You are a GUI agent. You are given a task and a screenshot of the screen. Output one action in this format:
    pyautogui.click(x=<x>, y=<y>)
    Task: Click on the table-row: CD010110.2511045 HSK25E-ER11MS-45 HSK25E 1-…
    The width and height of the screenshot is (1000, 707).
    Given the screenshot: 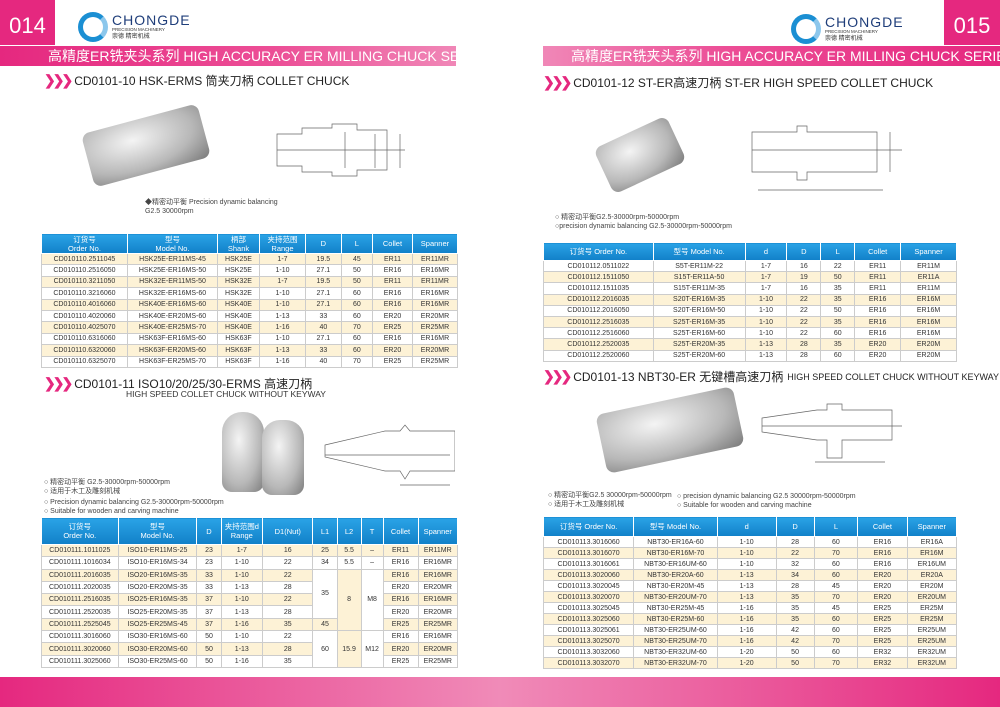 What is the action you would take?
    pyautogui.click(x=250, y=259)
    